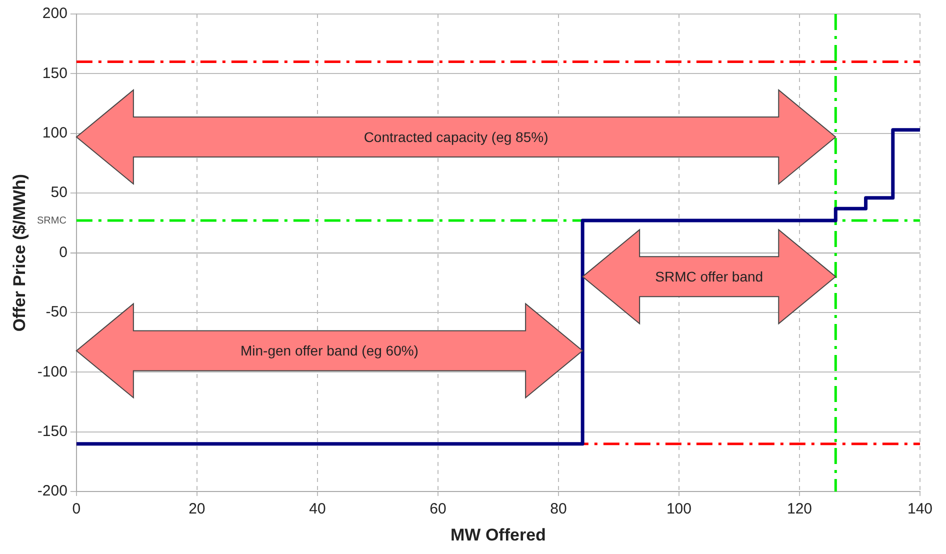 This screenshot has width=946, height=554. I want to click on y-tick-label: 0, so click(63, 252).